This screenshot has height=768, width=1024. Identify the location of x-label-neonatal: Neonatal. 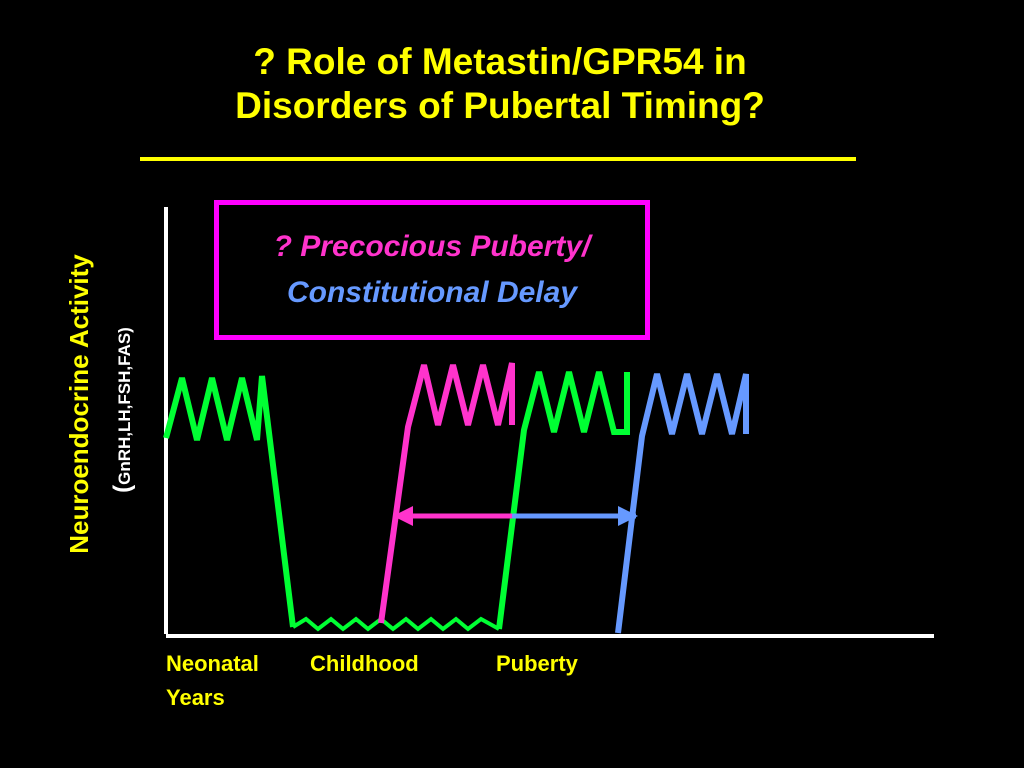
(212, 663).